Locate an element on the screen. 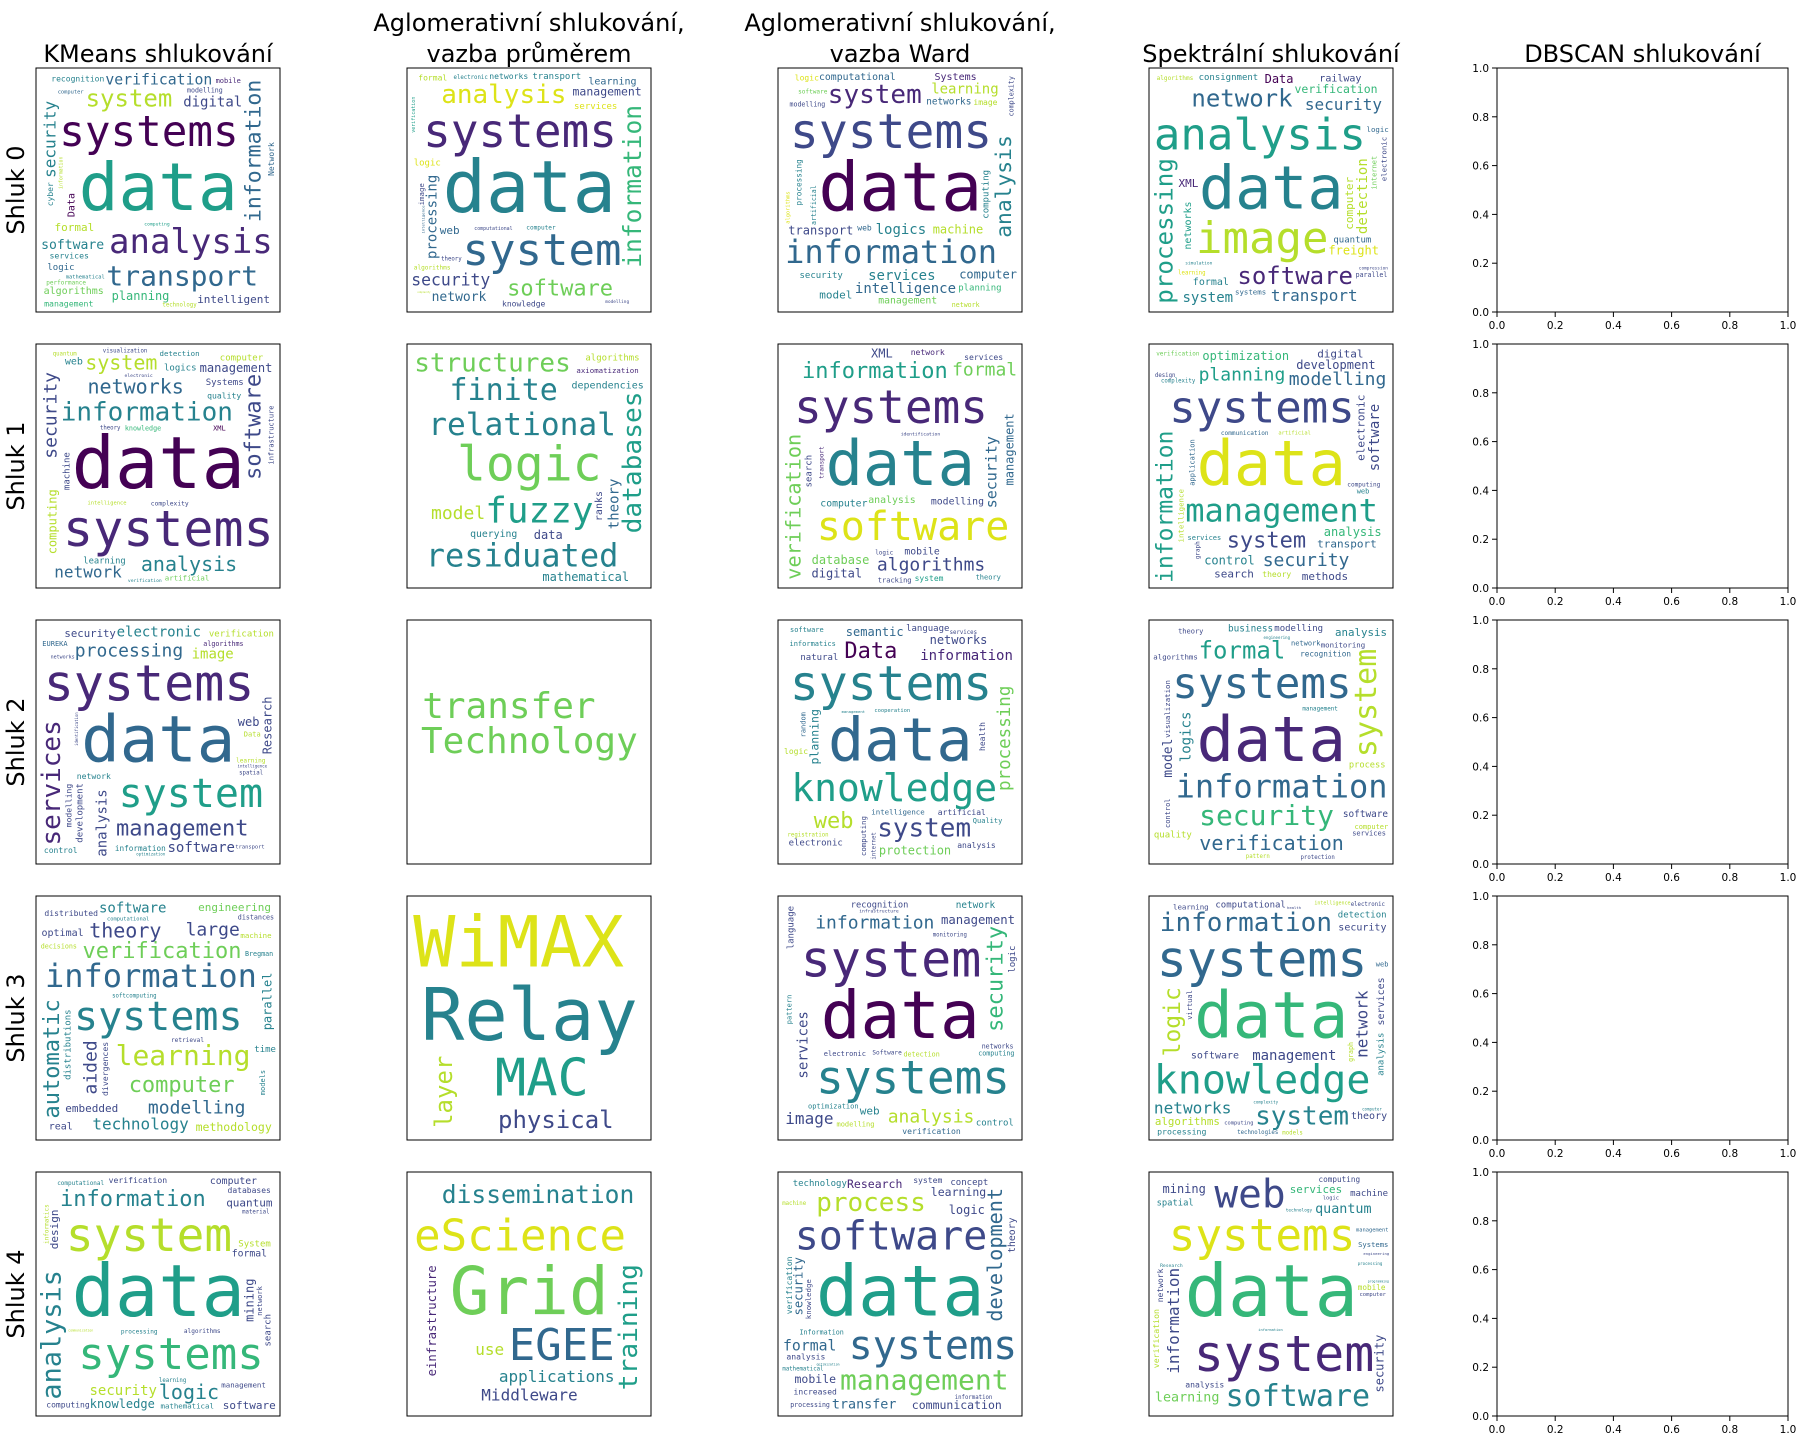 Image resolution: width=1800 pixels, height=1440 pixels. cloud-word: analysis is located at coordinates (1382, 1054).